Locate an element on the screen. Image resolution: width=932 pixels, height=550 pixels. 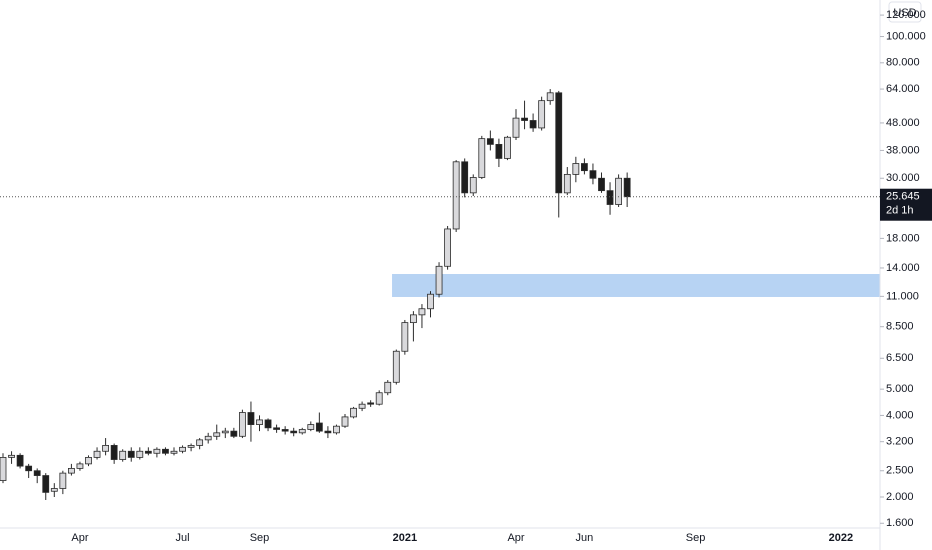
y-tick-label: 6.500 is located at coordinates (900, 358).